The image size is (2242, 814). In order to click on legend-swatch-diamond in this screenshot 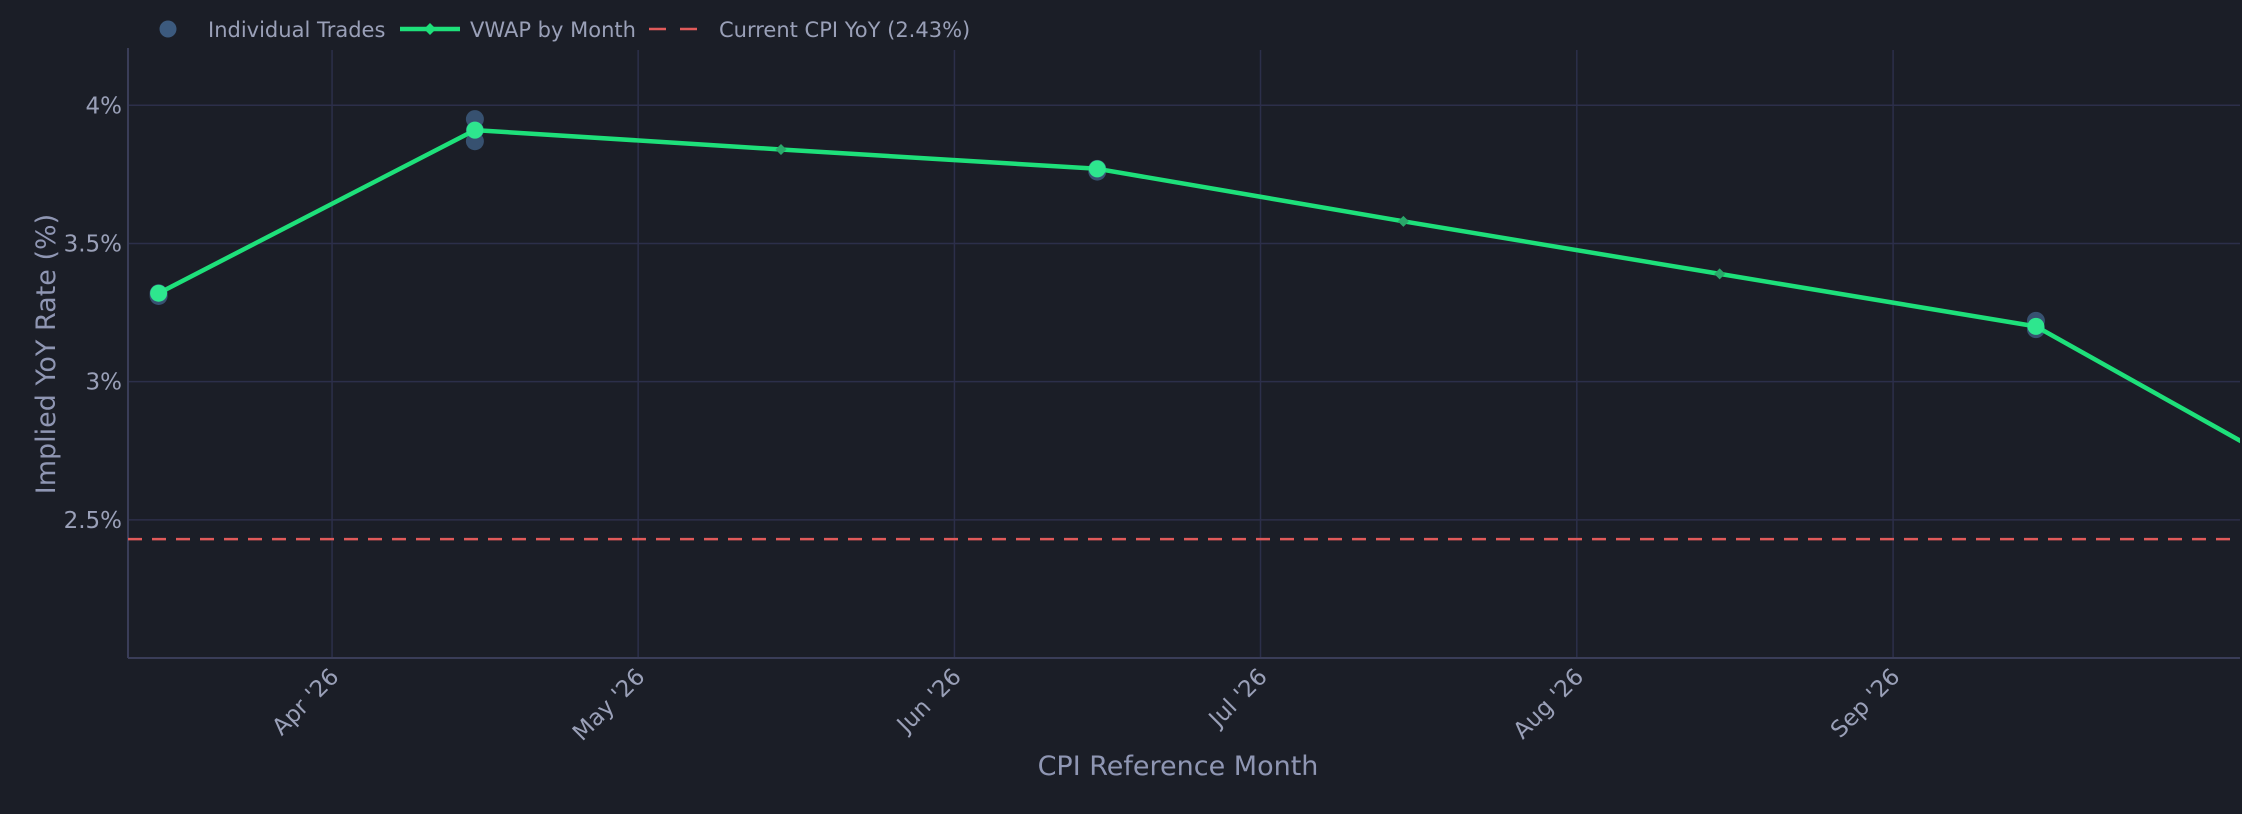, I will do `click(430, 29)`.